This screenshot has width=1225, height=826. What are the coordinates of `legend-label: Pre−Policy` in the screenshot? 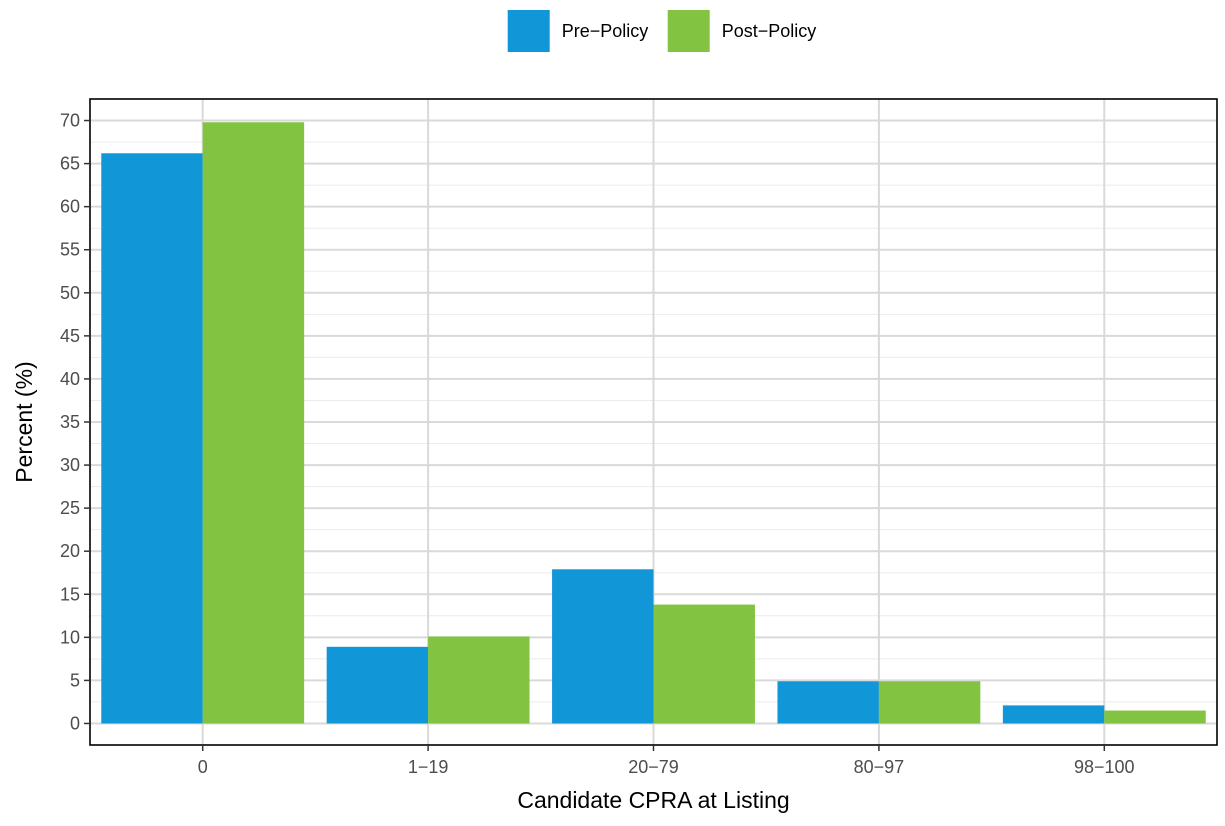 It's located at (605, 31).